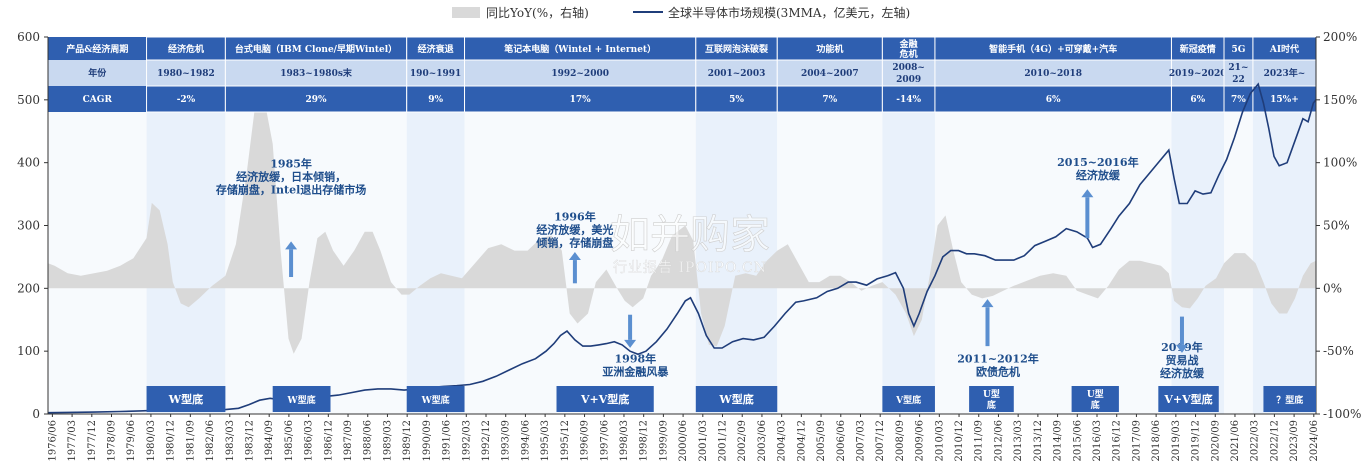 This screenshot has height=474, width=1371. Describe the element at coordinates (525, 441) in the screenshot. I see `x-tick-label: 1994/06` at that location.